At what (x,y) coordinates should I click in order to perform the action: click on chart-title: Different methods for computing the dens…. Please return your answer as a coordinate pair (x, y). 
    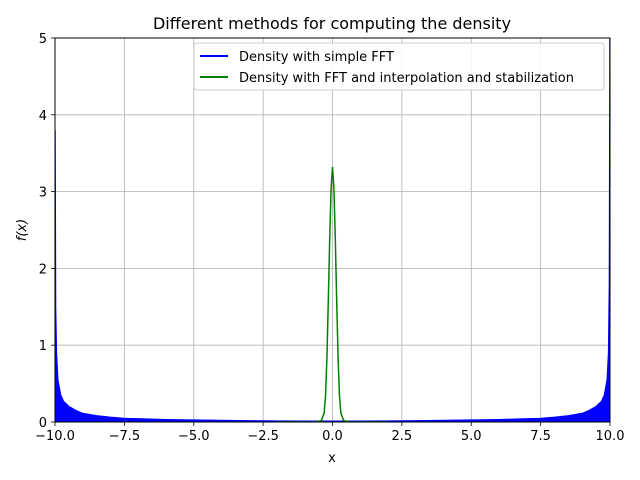
    Looking at the image, I should click on (332, 23).